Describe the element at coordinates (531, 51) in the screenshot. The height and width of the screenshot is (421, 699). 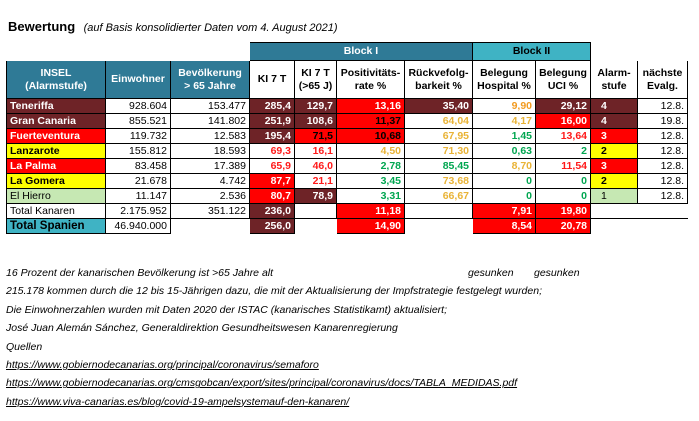
I see `block-2-label: Block II` at that location.